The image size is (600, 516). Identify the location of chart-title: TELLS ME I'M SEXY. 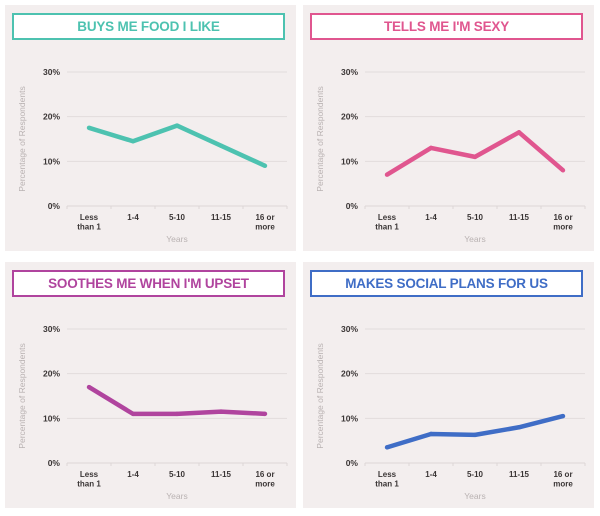
(446, 26).